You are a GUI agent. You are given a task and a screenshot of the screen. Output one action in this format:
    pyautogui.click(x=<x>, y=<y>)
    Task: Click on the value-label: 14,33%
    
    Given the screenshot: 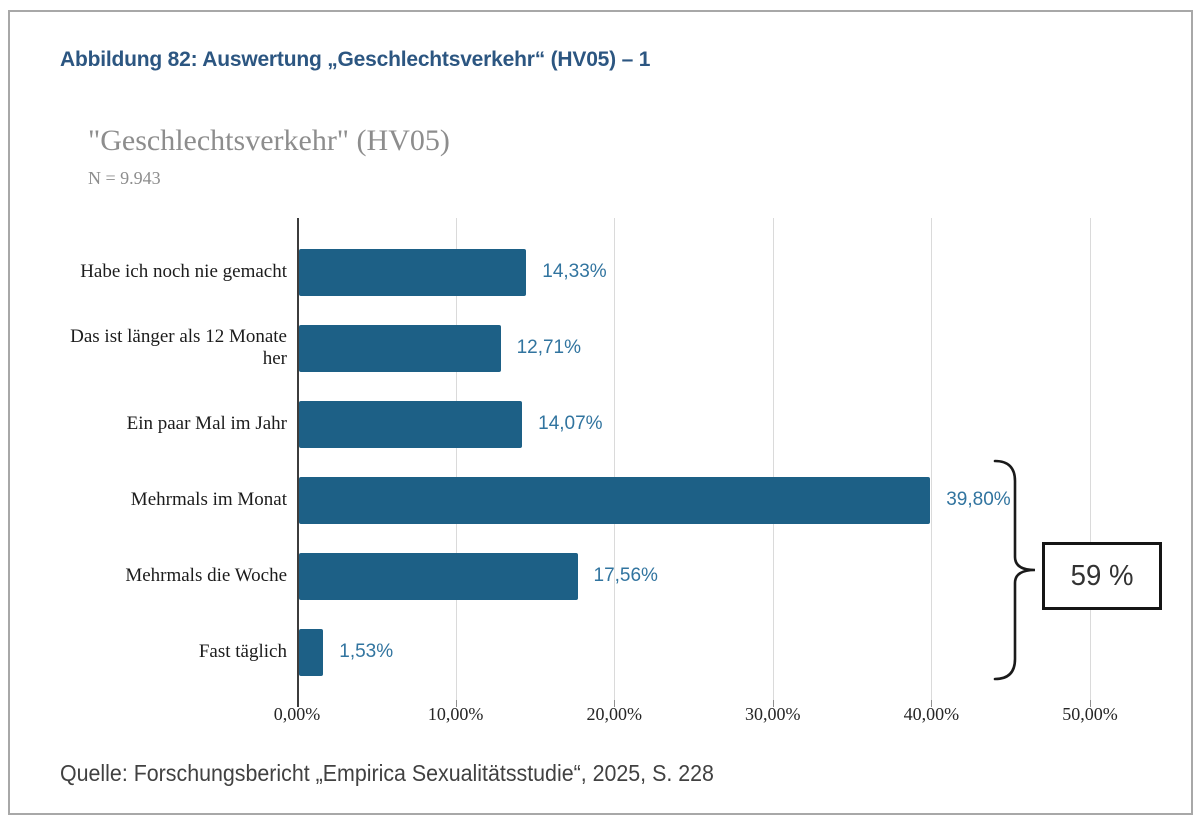 What is the action you would take?
    pyautogui.click(x=574, y=271)
    